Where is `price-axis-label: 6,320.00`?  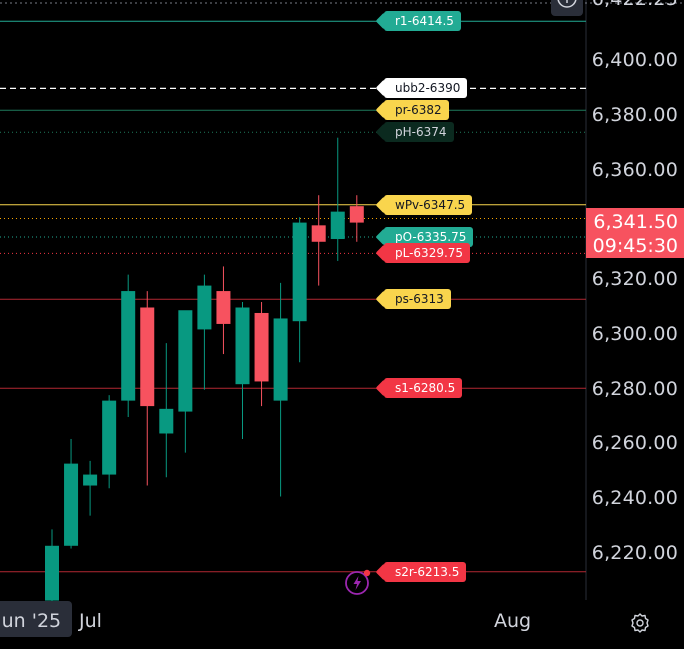 price-axis-label: 6,320.00 is located at coordinates (634, 279).